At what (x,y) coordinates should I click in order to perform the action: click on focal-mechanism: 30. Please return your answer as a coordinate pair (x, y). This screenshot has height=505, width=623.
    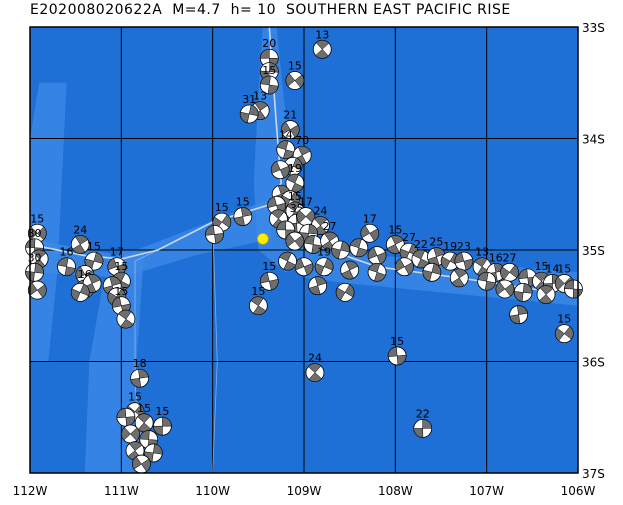
    Looking at the image, I should click on (34, 266).